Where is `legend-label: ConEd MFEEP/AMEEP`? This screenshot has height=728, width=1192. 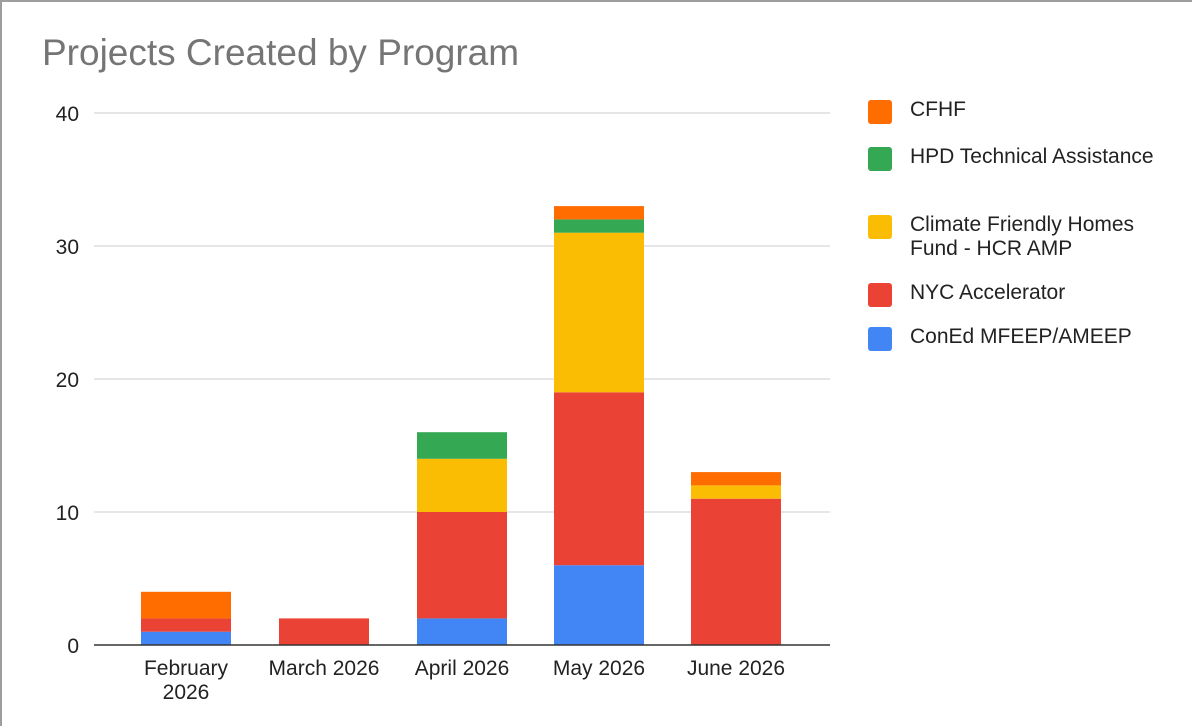 legend-label: ConEd MFEEP/AMEEP is located at coordinates (1021, 336).